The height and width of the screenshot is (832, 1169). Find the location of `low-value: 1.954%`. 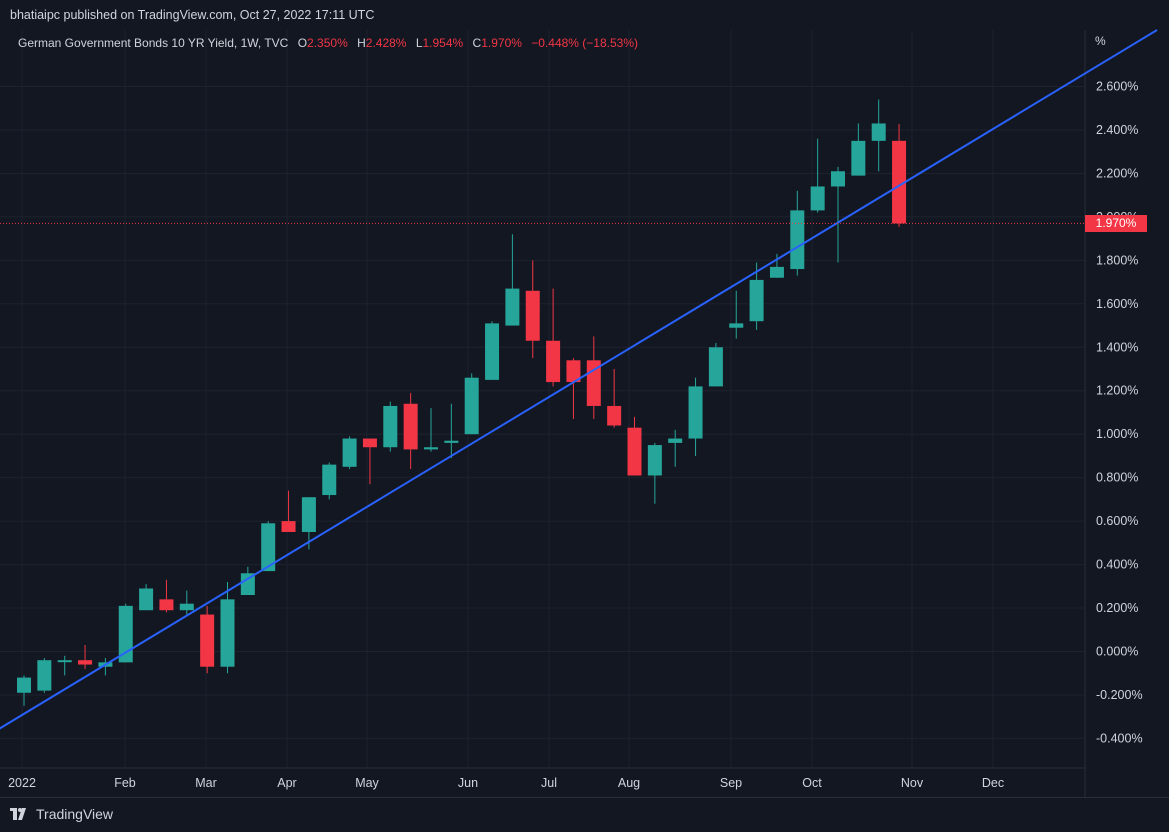

low-value: 1.954% is located at coordinates (443, 43).